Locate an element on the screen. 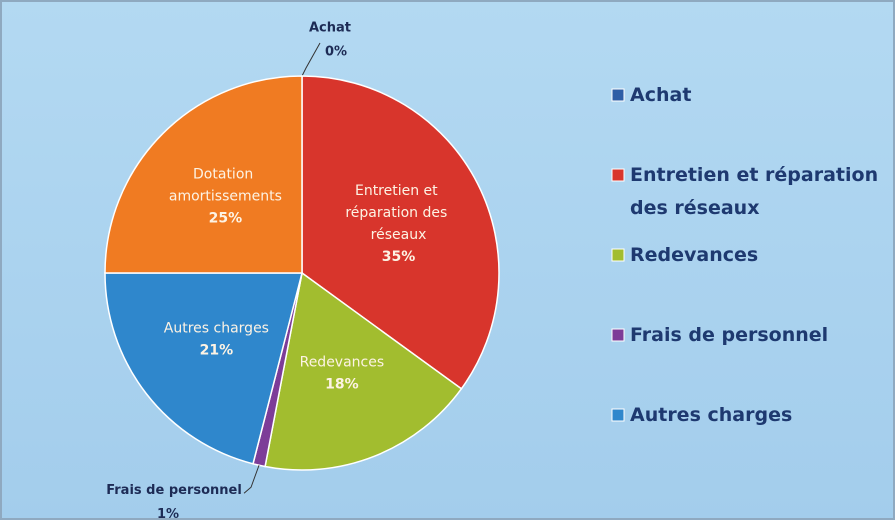 This screenshot has width=895, height=520. legend-label: Entretien et réparation des réseaux is located at coordinates (757, 191).